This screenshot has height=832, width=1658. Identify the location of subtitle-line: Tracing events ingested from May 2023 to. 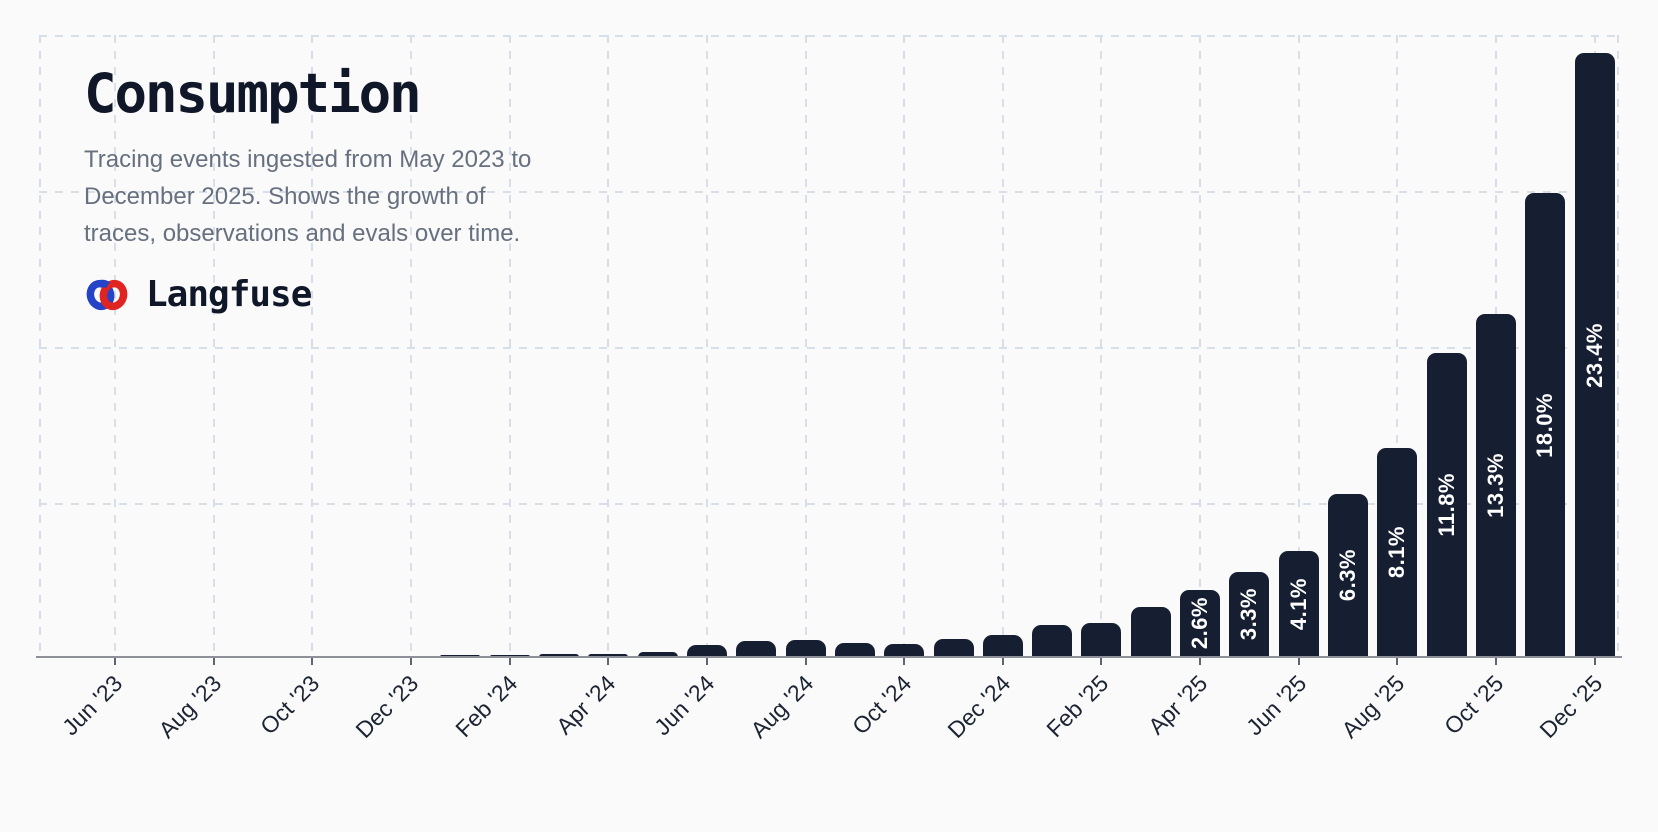
(308, 160).